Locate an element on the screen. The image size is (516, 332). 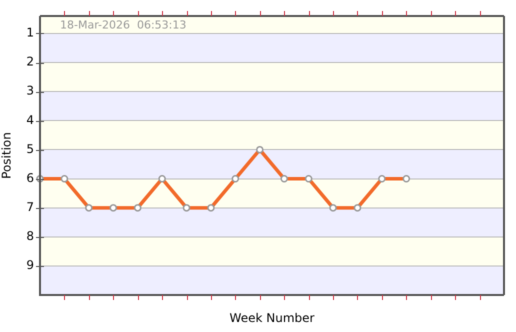
y-tick-label: 1 is located at coordinates (30, 33).